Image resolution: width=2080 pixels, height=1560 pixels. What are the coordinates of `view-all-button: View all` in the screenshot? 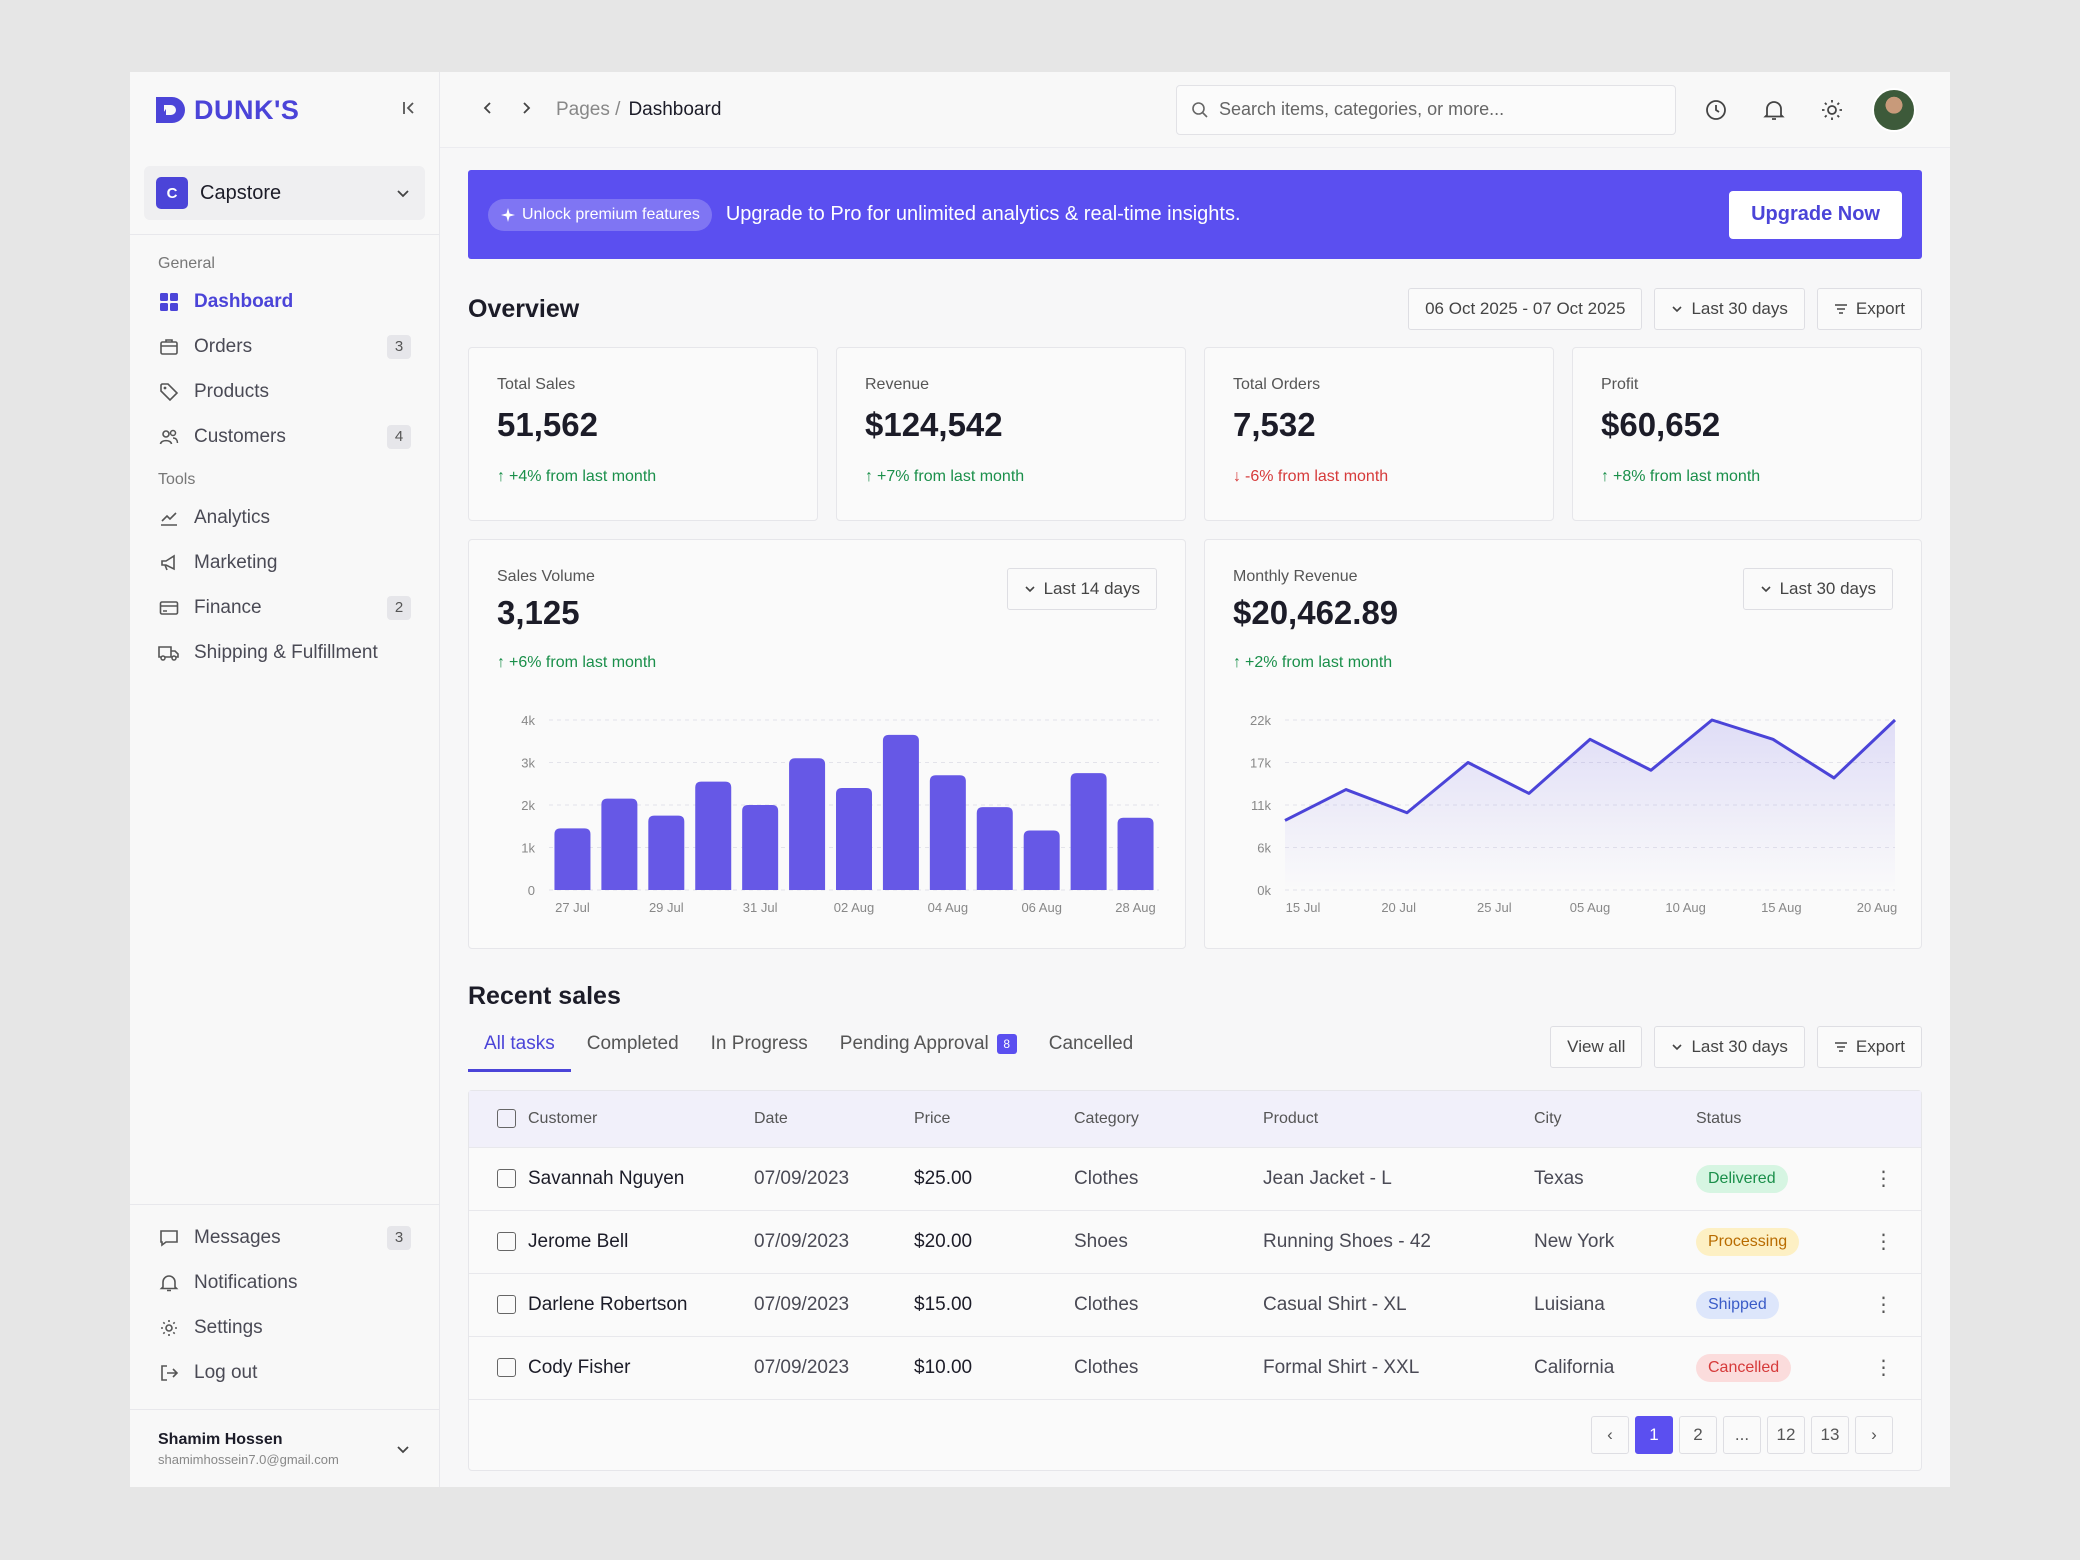 It's located at (1596, 1046).